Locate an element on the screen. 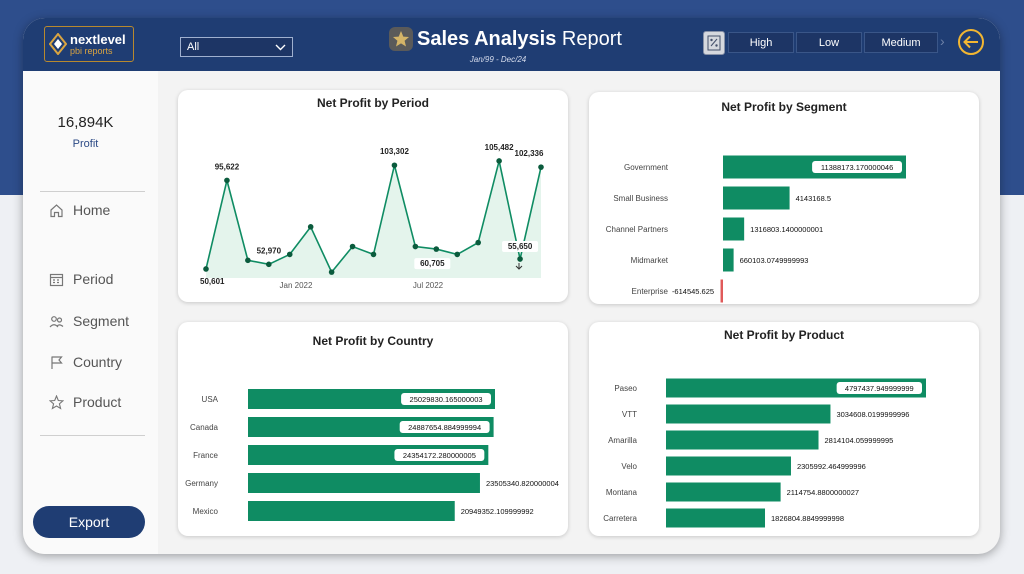 This screenshot has width=1024, height=574. category-label: Government is located at coordinates (646, 167).